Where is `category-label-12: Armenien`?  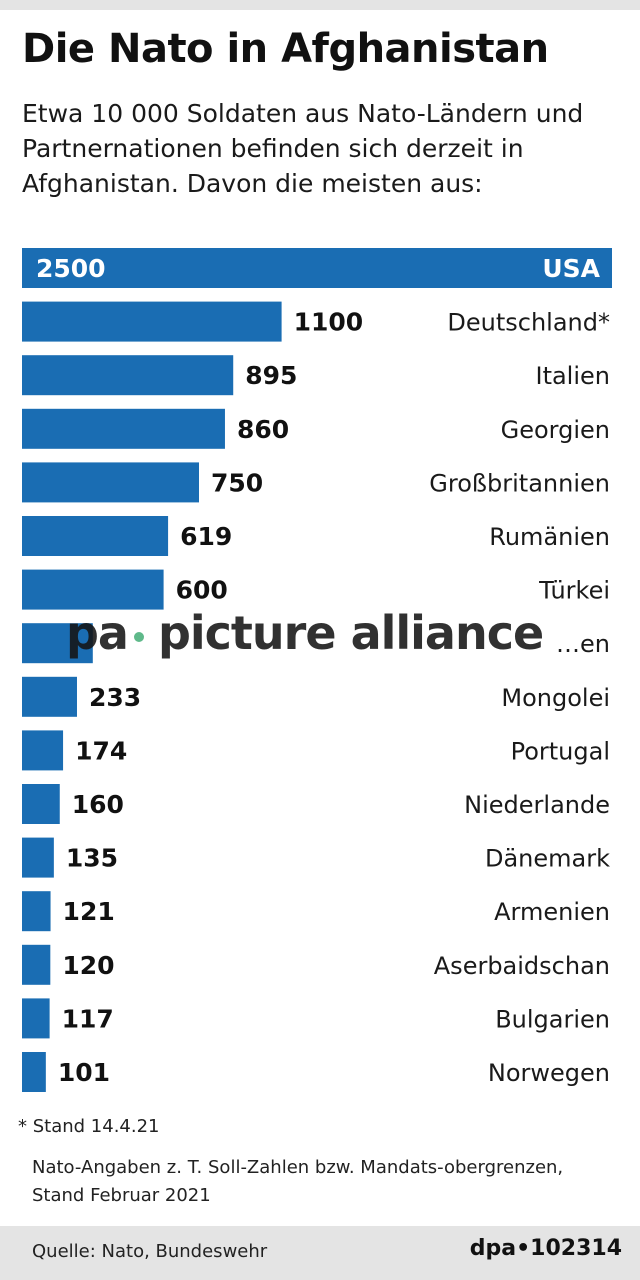
category-label-12: Armenien is located at coordinates (552, 912).